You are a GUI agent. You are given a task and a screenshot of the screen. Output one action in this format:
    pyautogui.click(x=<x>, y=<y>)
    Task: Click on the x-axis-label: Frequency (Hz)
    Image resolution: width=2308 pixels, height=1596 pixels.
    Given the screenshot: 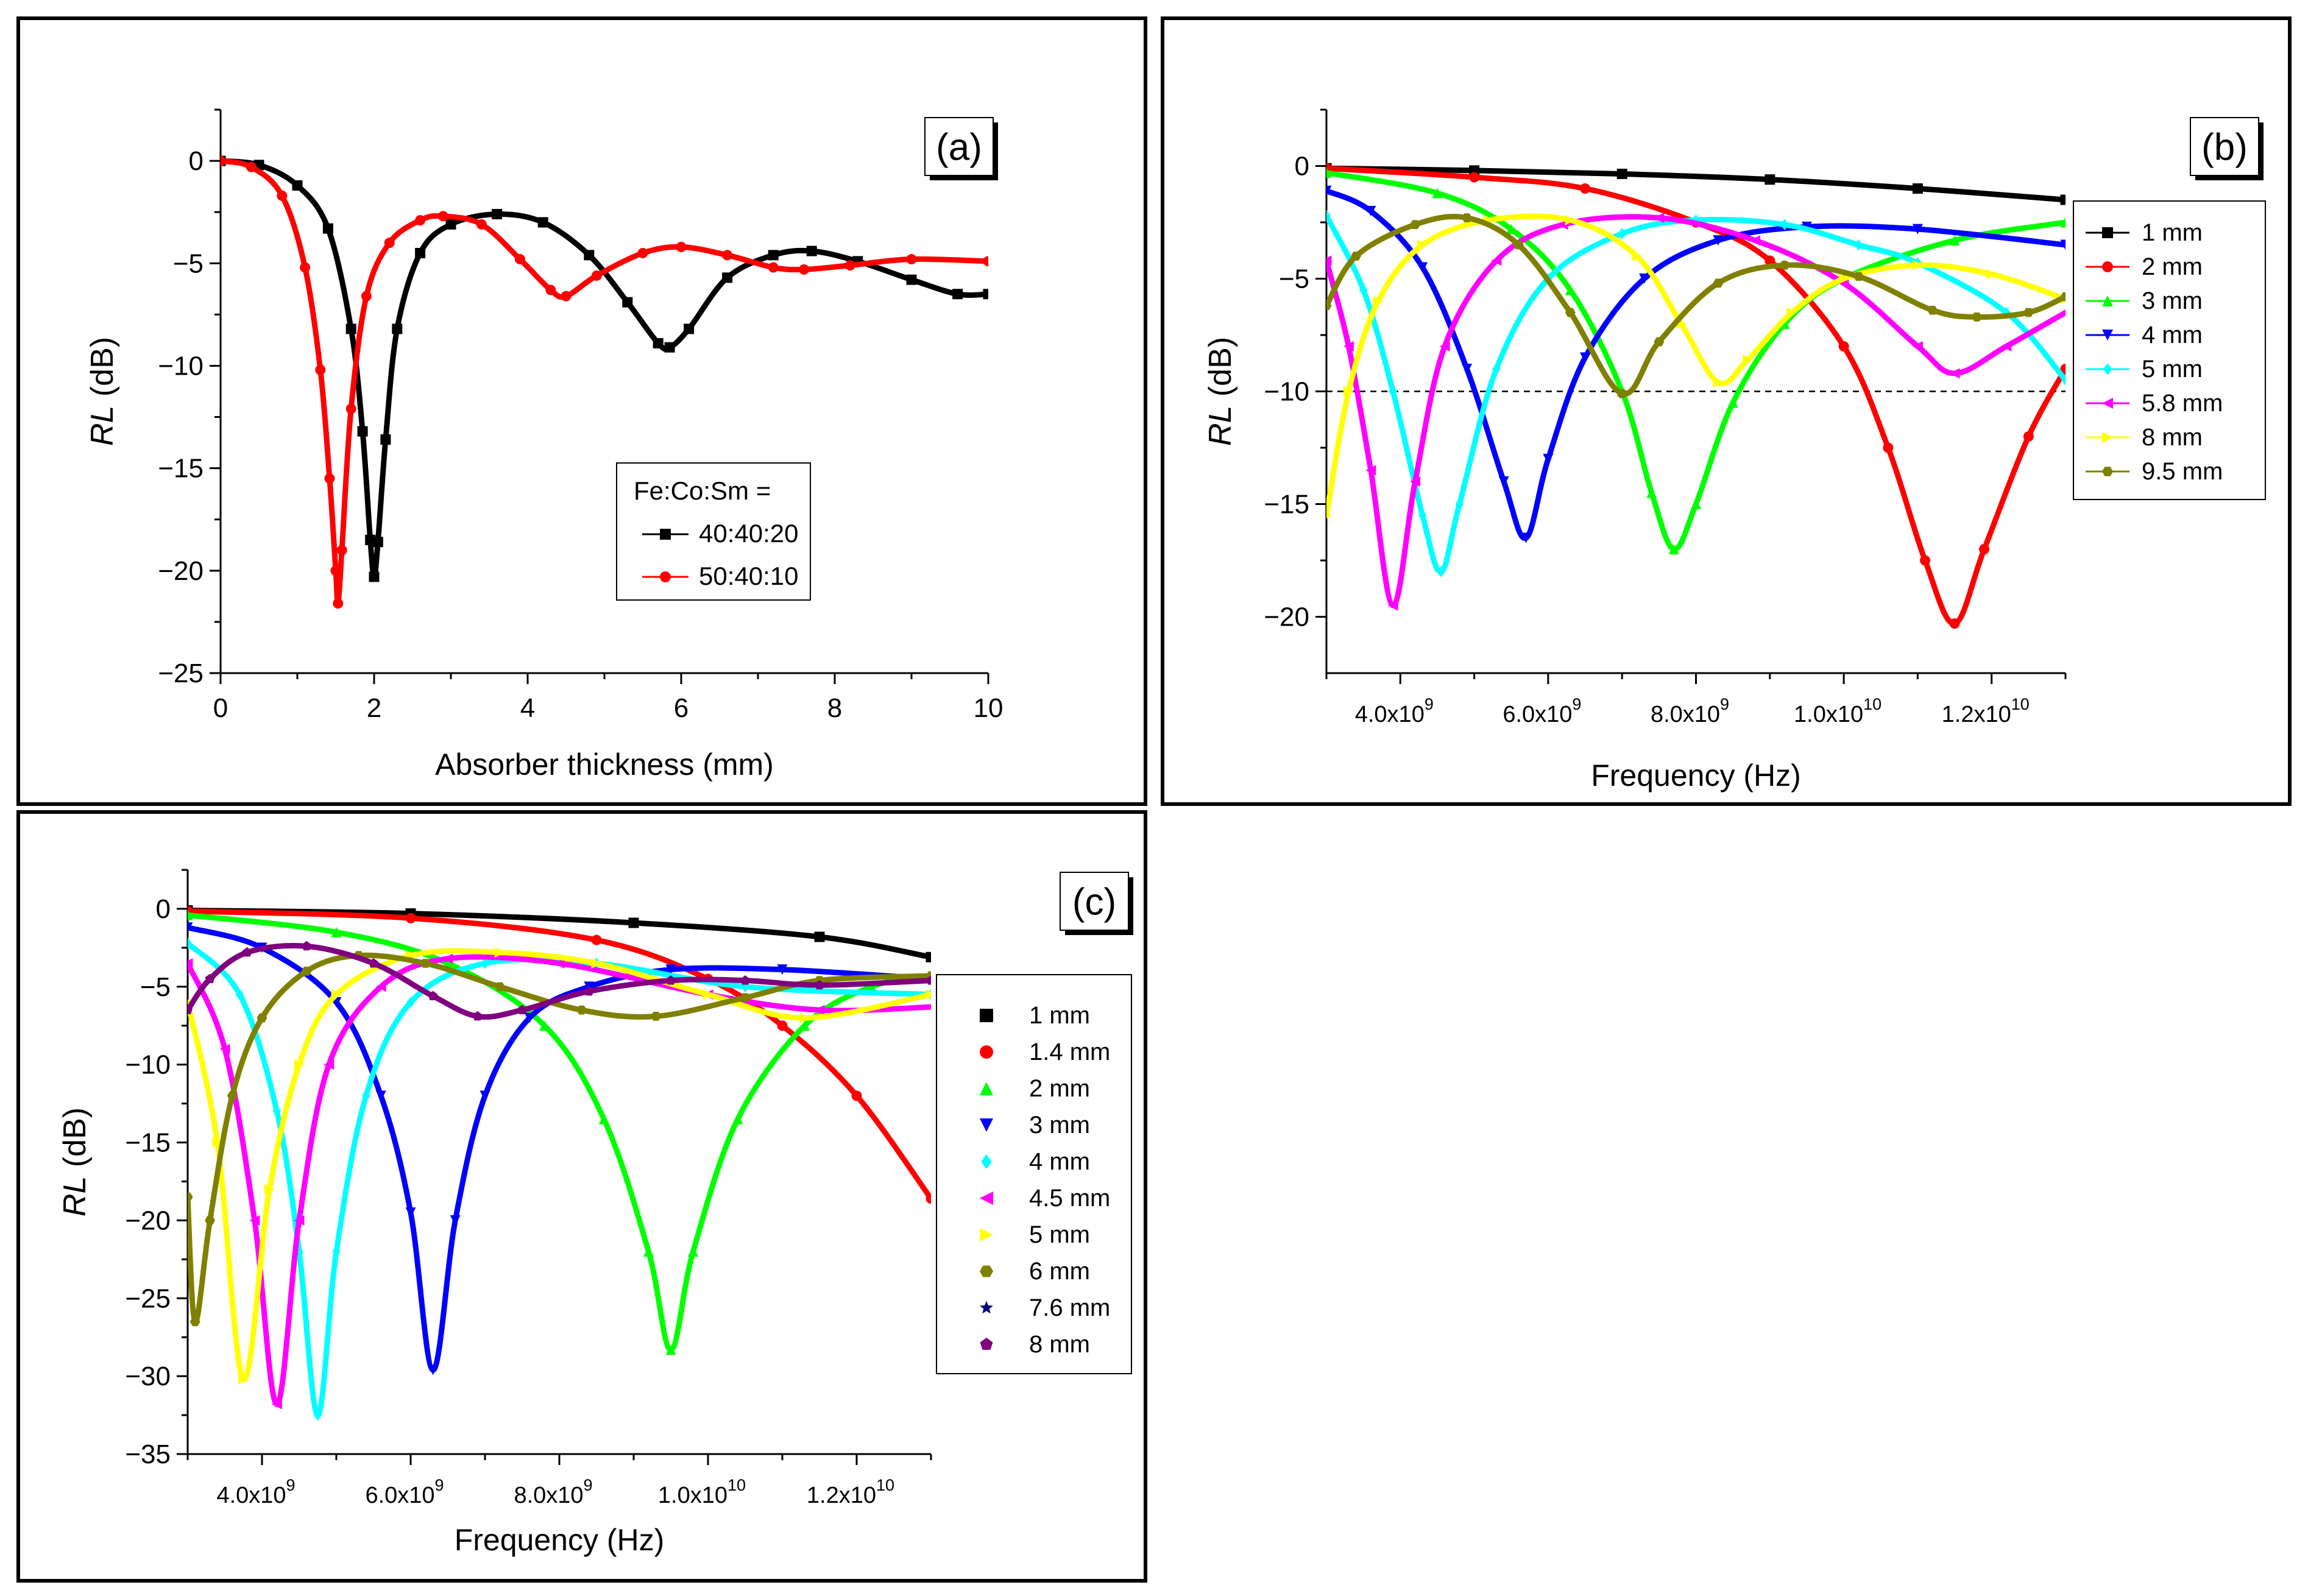 What is the action you would take?
    pyautogui.click(x=1696, y=775)
    